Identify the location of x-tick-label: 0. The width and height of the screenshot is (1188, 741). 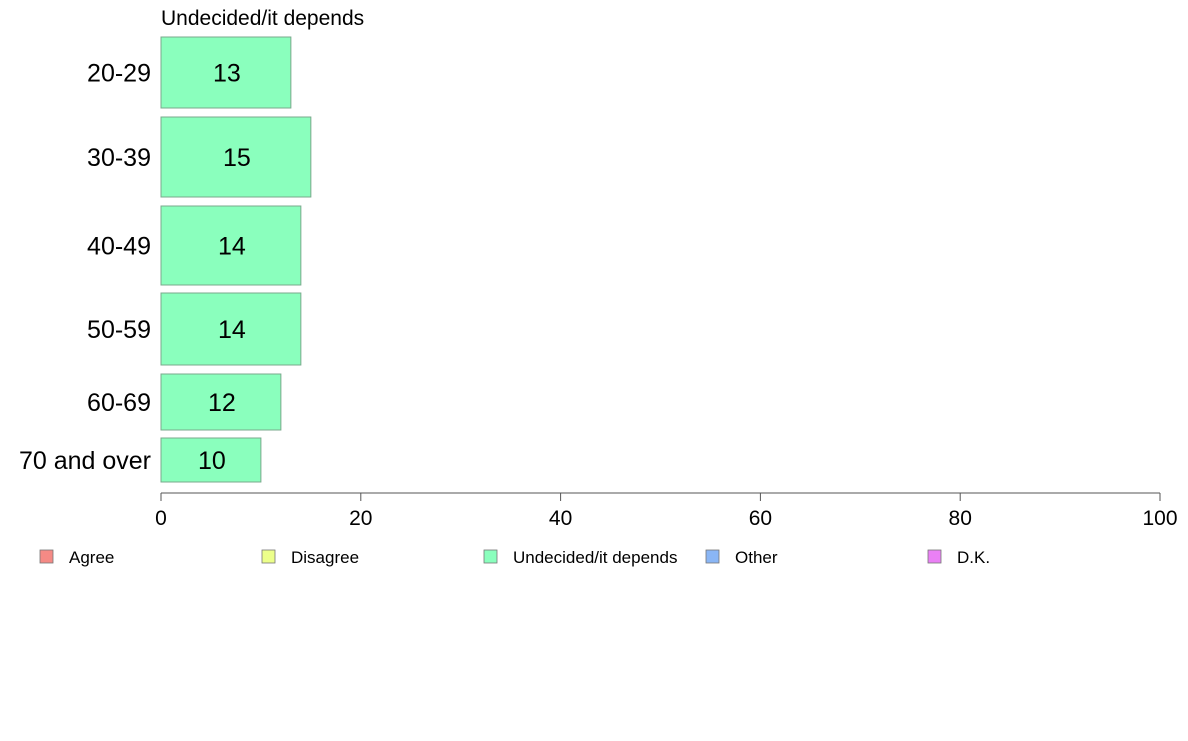
(161, 518).